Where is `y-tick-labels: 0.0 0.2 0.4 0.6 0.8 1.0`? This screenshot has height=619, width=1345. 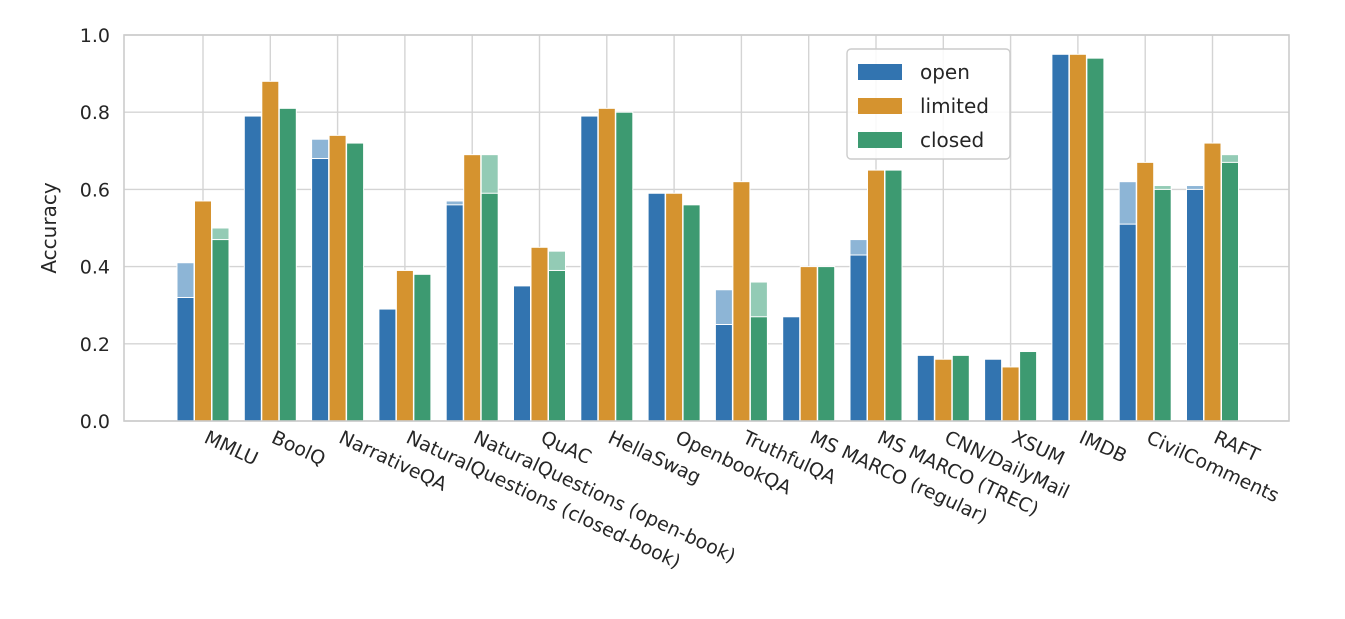 y-tick-labels: 0.0 0.2 0.4 0.6 0.8 1.0 is located at coordinates (95, 229).